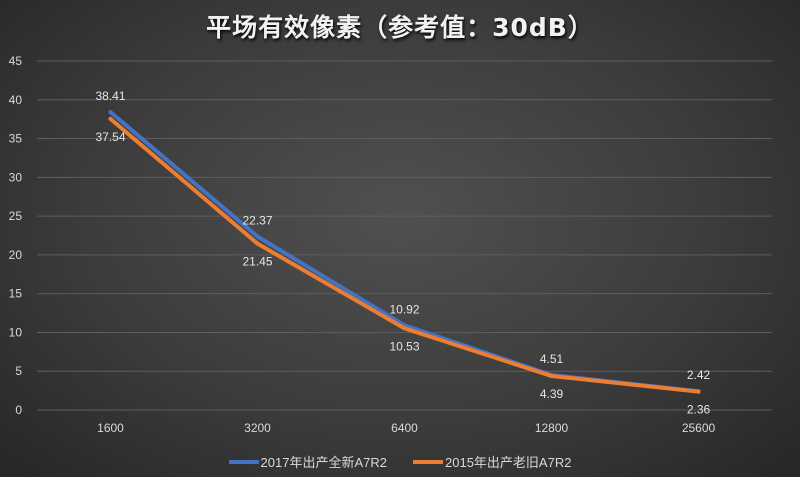  What do you see at coordinates (404, 309) in the screenshot?
I see `data-label: 10.92` at bounding box center [404, 309].